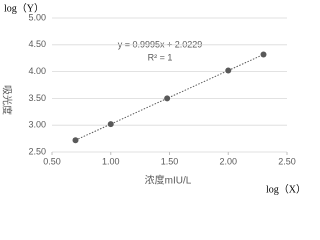  I want to click on y-corner-label: log（Y）, so click(24, 8).